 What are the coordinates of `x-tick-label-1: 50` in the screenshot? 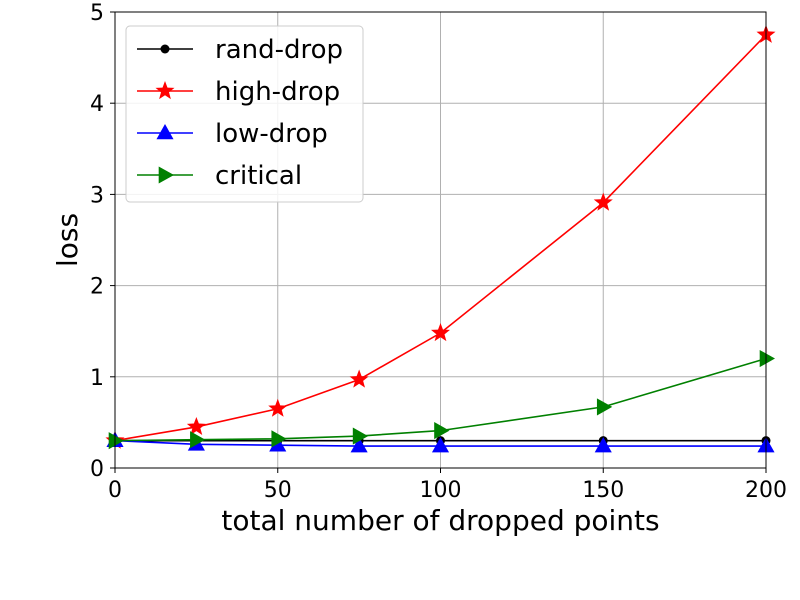 It's located at (278, 490).